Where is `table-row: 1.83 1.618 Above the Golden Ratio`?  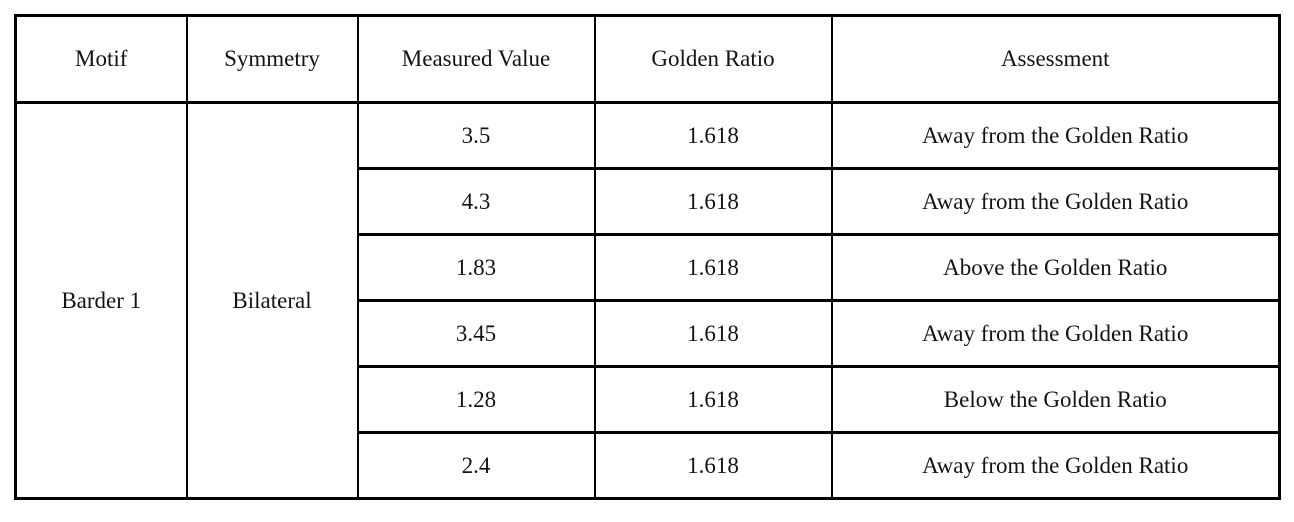
table-row: 1.83 1.618 Above the Golden Ratio is located at coordinates (648, 267).